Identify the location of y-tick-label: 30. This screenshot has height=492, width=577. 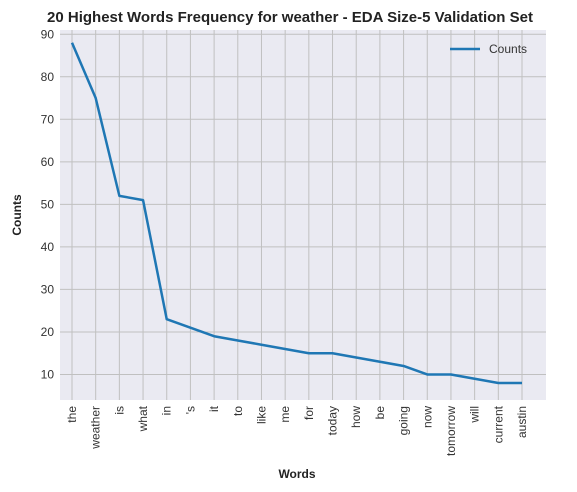
(48, 289).